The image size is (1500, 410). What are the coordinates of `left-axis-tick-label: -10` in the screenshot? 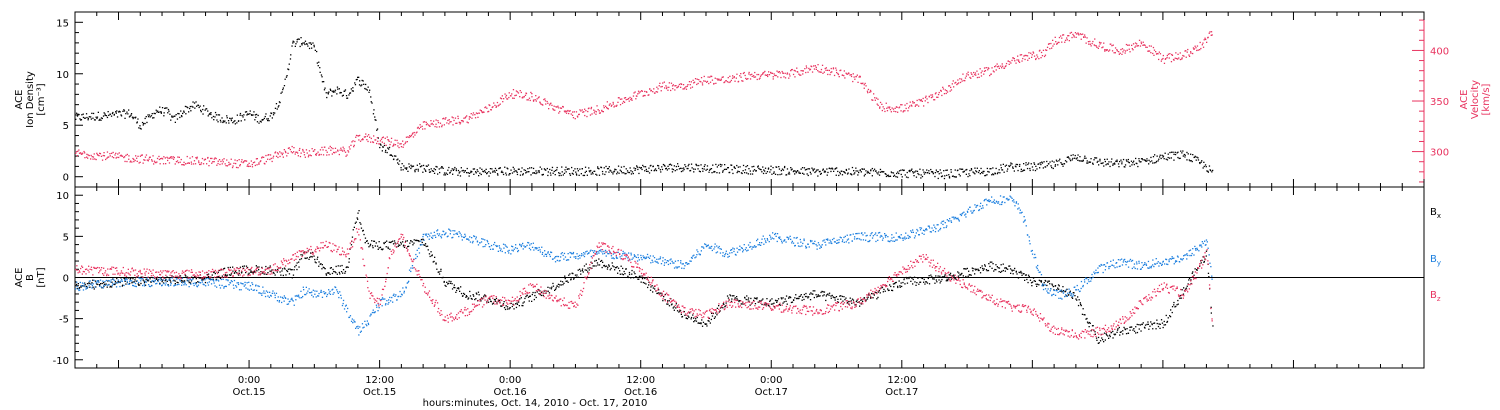 It's located at (61, 361).